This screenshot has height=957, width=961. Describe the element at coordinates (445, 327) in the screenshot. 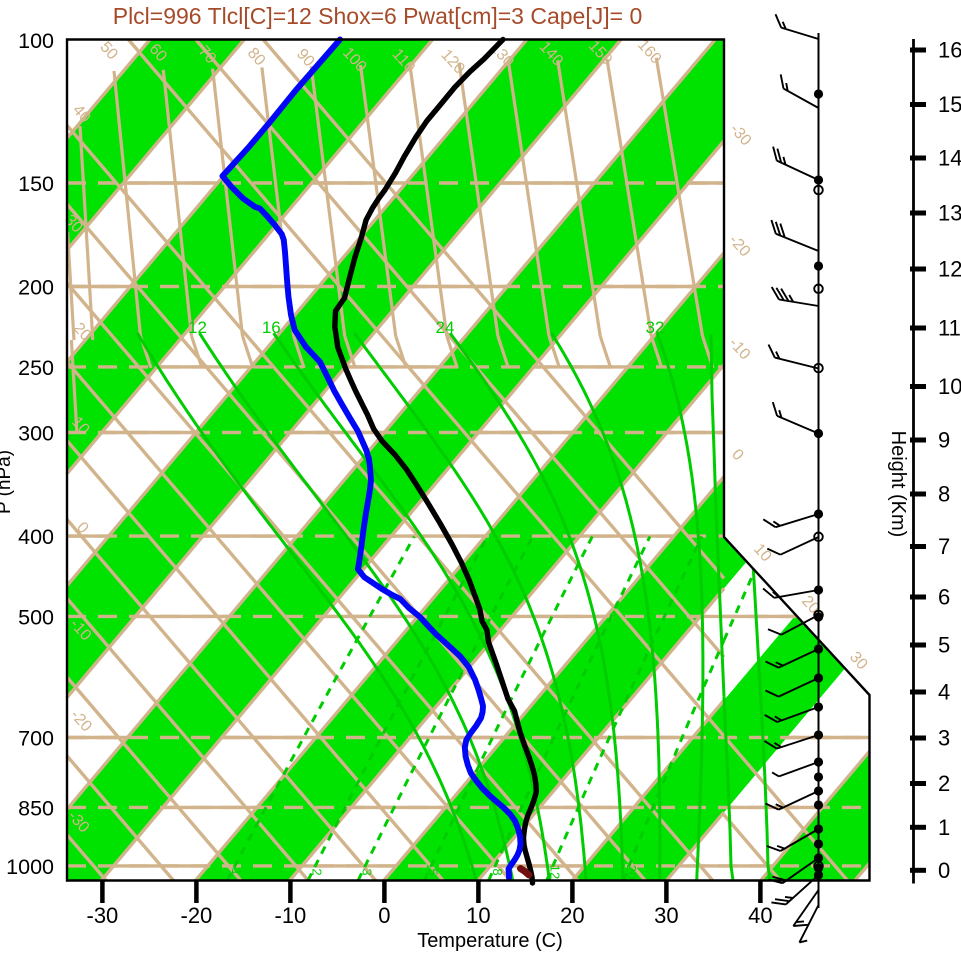

I see `svg-text: 24` at that location.